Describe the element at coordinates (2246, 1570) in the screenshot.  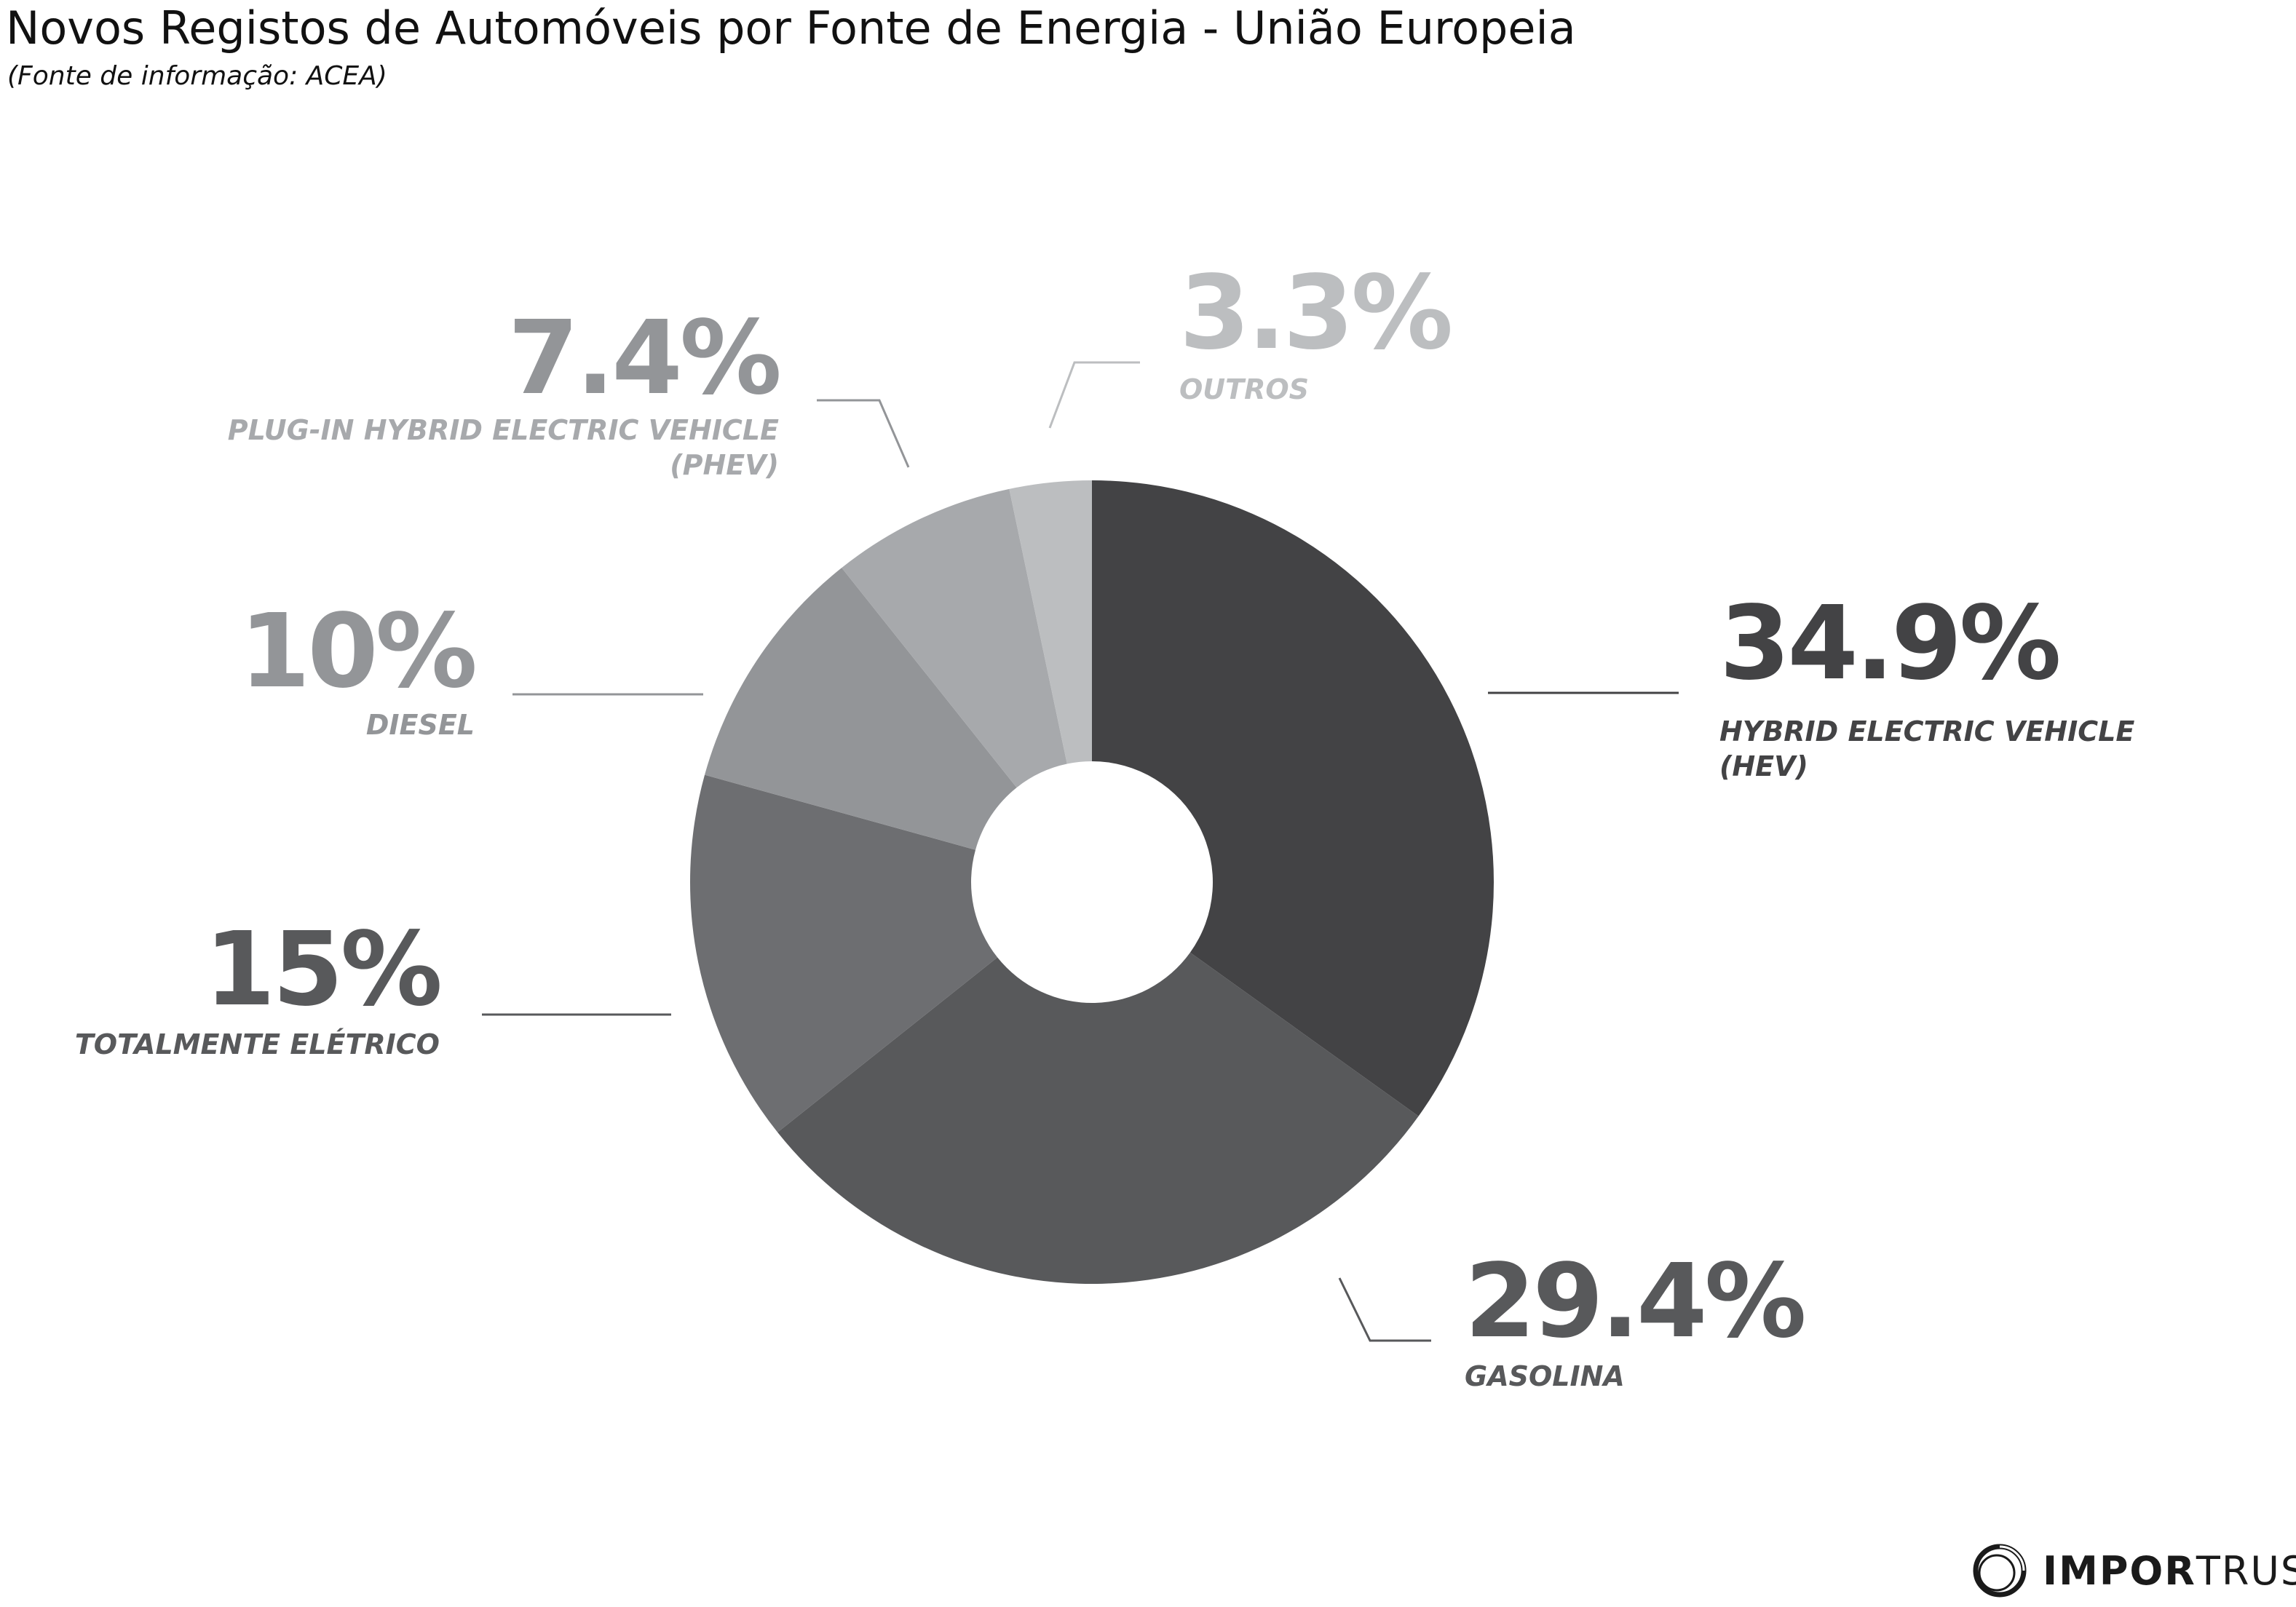
I see `logo-wordmark-light: TRUST` at that location.